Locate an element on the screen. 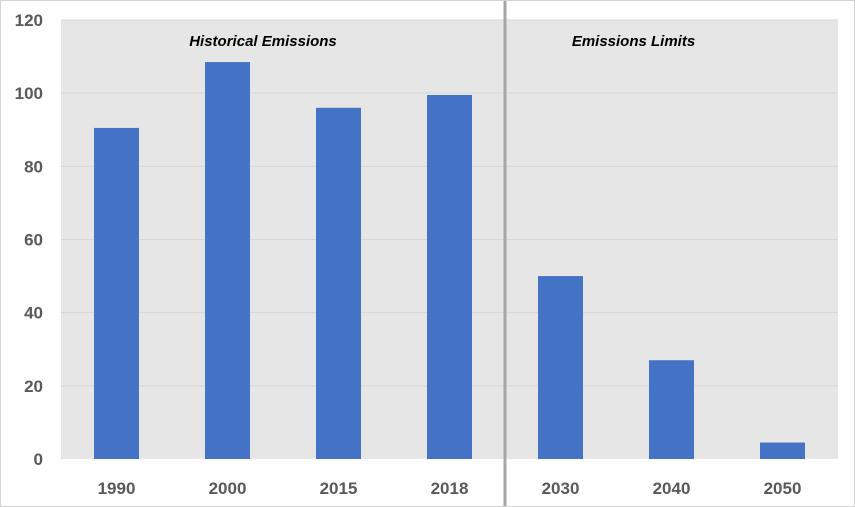  x-axis-ticks: 1990 2000 2015 2018 2030 2040 2050 is located at coordinates (450, 488).